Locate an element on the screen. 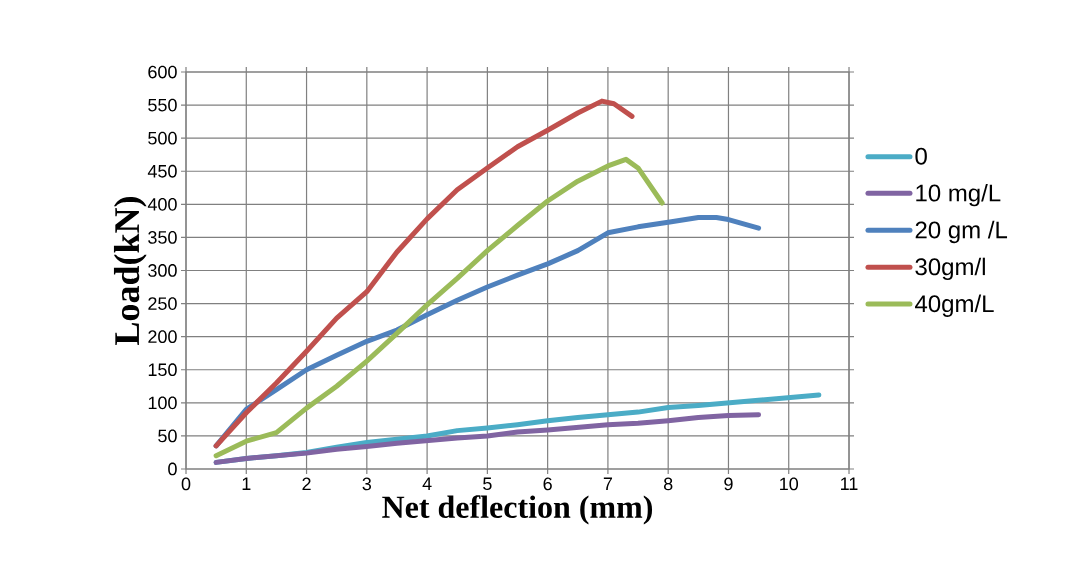  y-tick-label: 300 is located at coordinates (162, 270).